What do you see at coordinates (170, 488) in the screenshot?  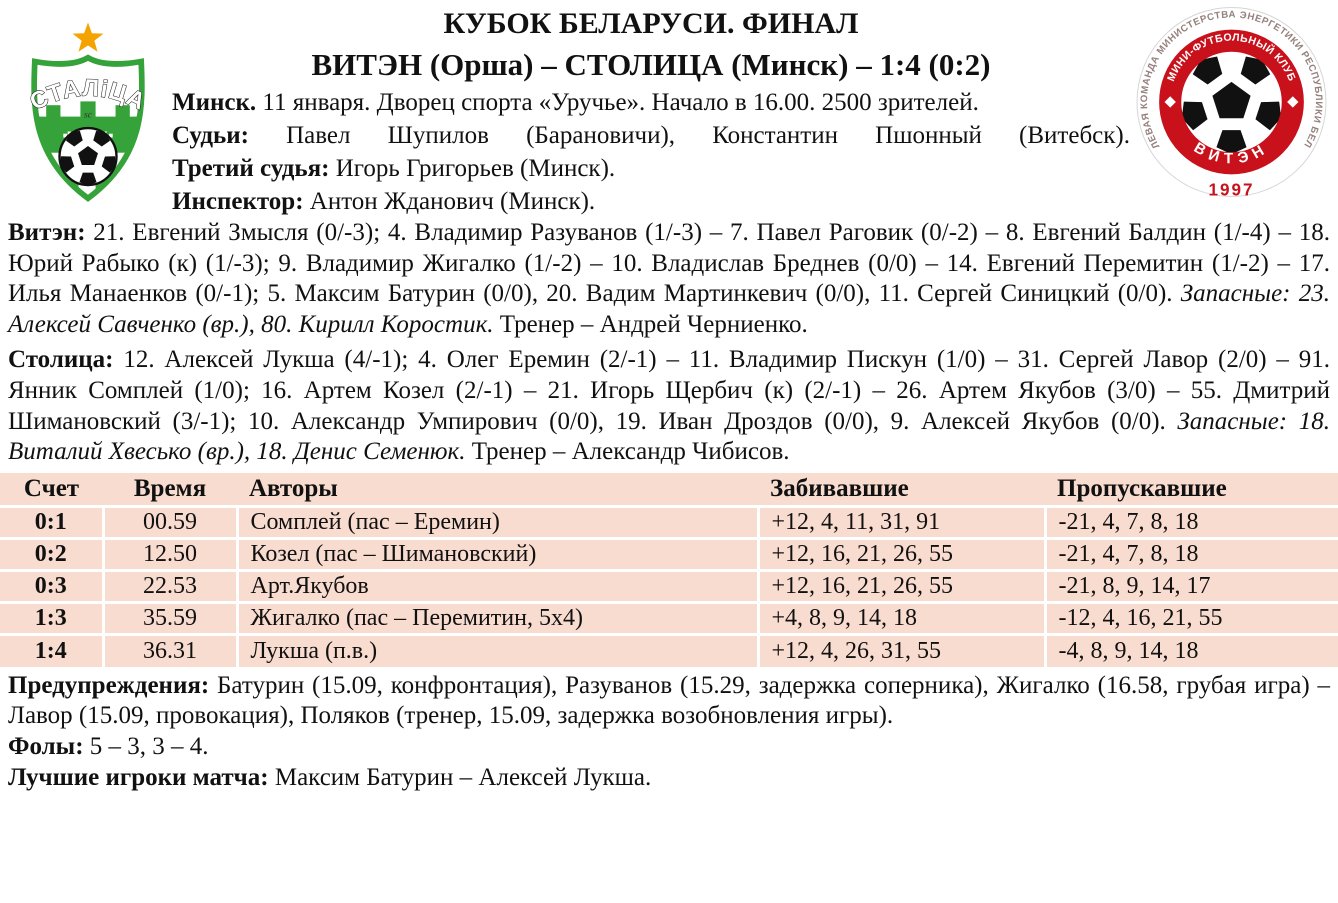 I see `col-header-time: Время` at bounding box center [170, 488].